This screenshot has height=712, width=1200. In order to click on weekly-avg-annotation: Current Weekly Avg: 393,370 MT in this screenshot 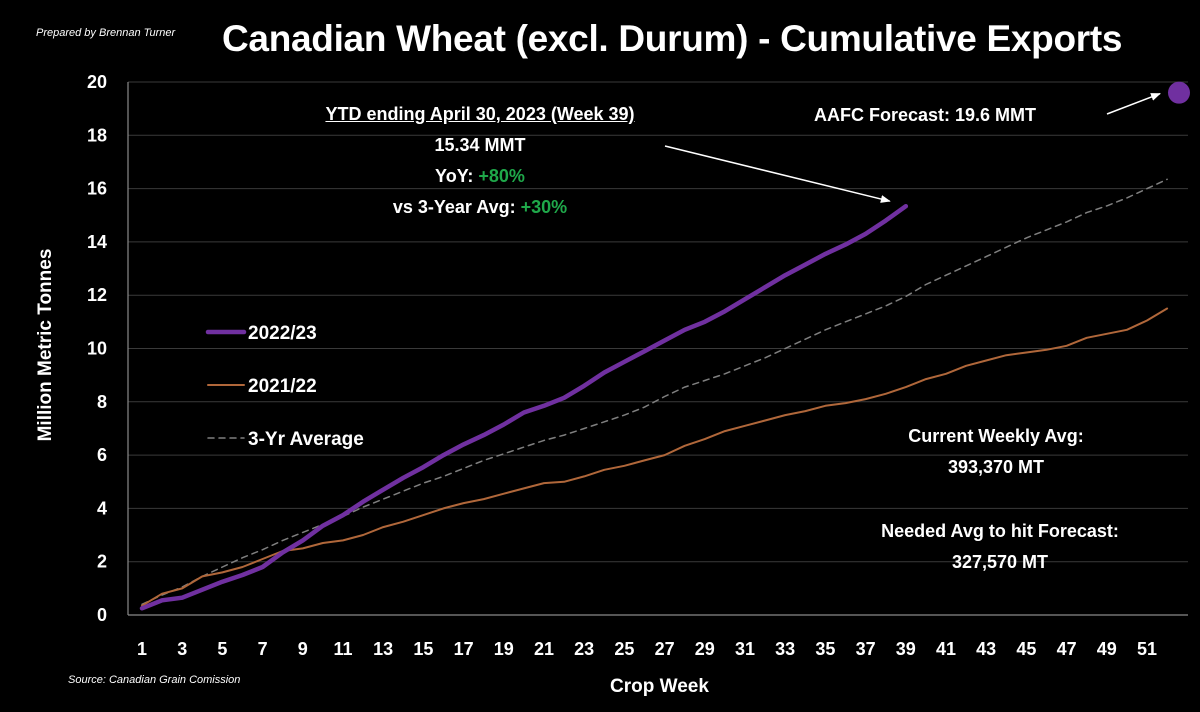, I will do `click(995, 452)`.